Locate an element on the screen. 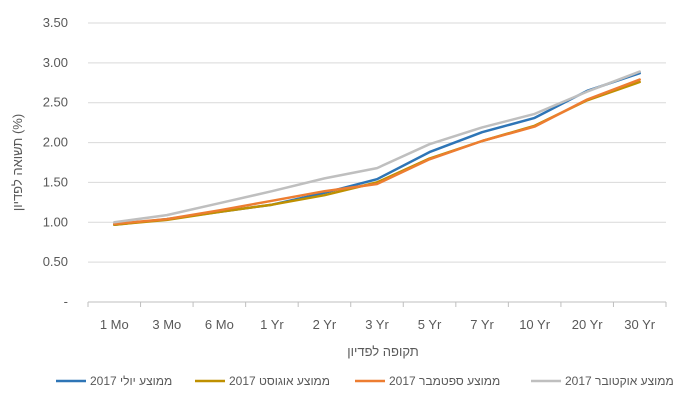 The height and width of the screenshot is (394, 684). x-axis-title: תקופה לפדיון is located at coordinates (382, 351).